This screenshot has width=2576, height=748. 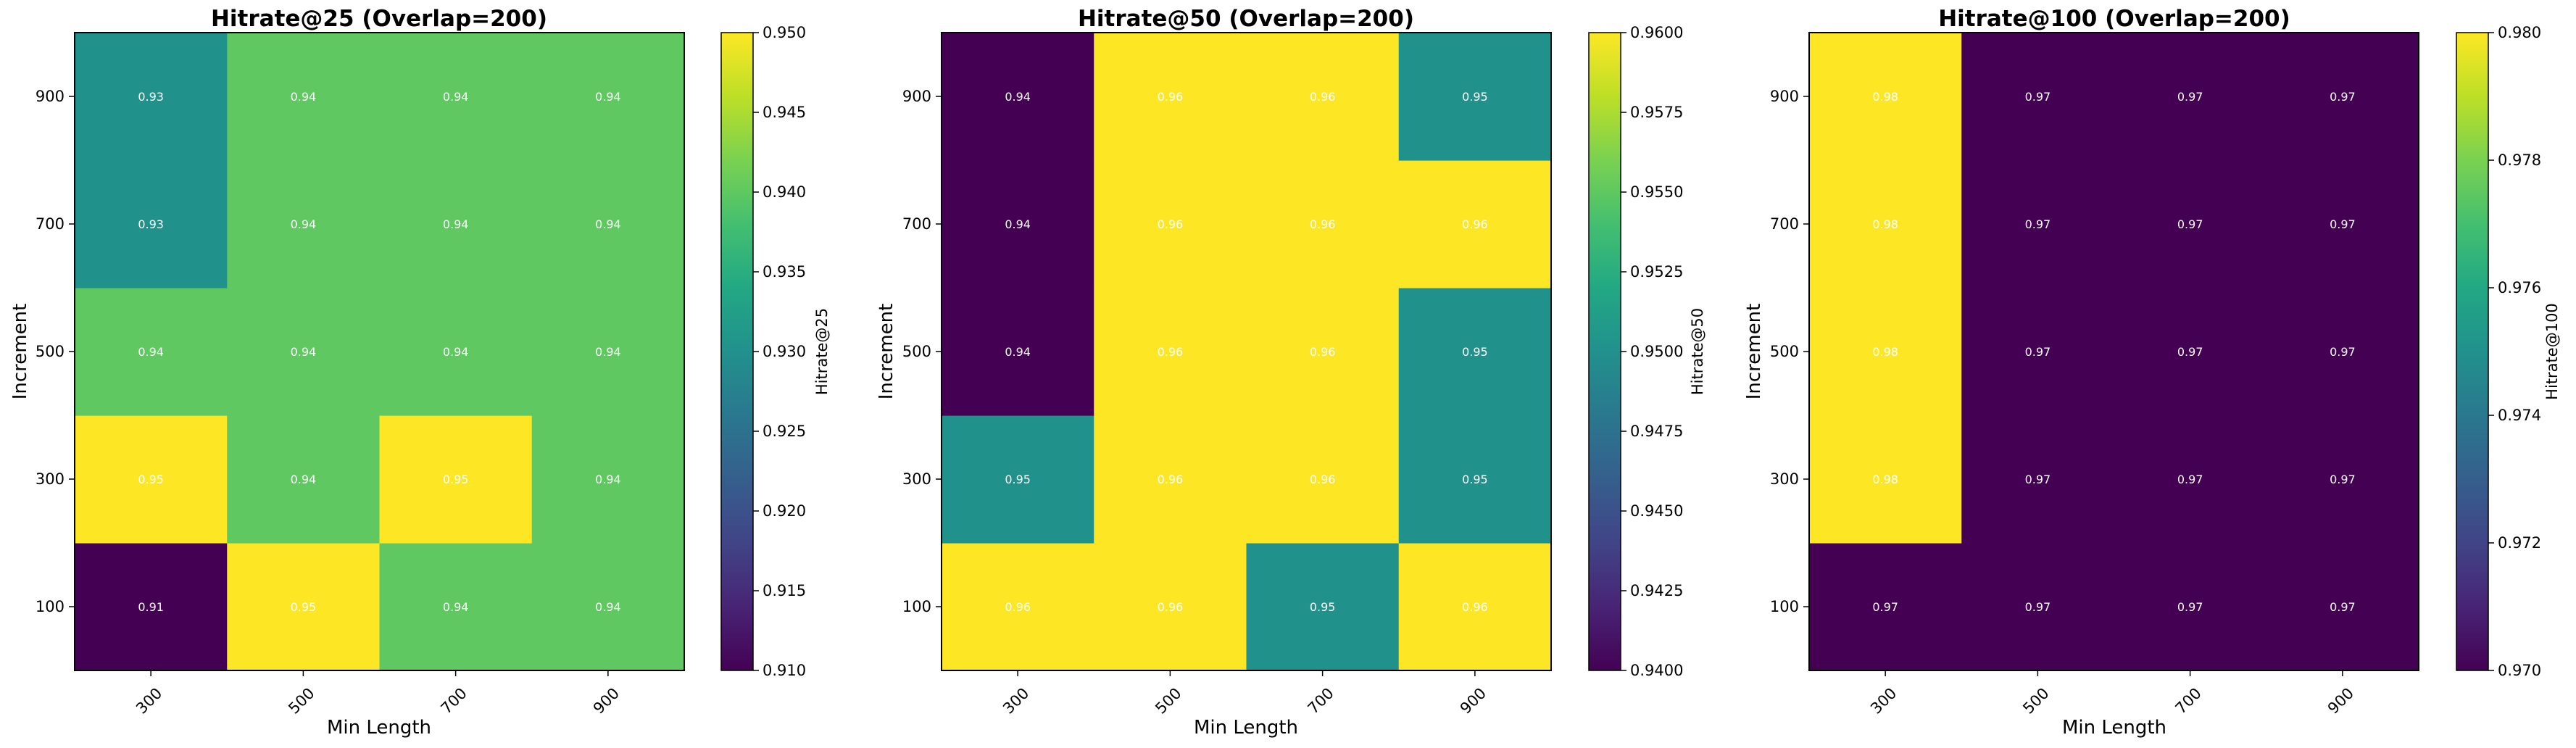 What do you see at coordinates (784, 351) in the screenshot?
I see `colorbar-tick-label: 0.930` at bounding box center [784, 351].